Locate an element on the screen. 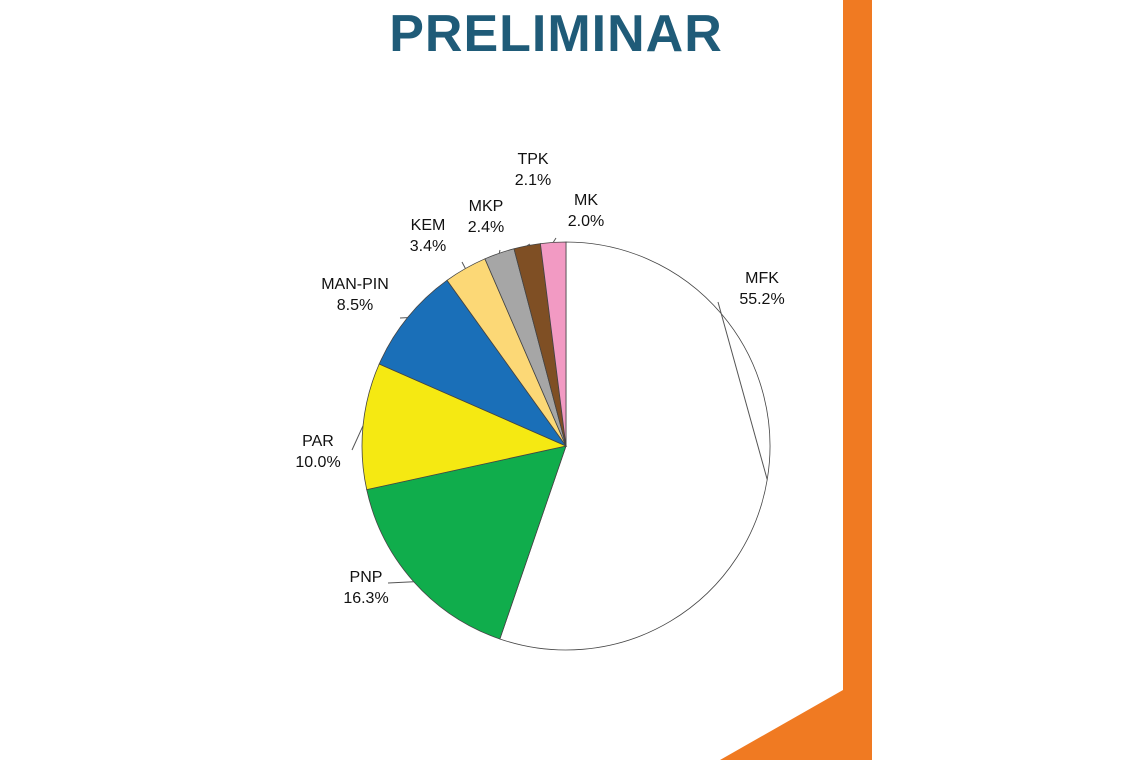 This screenshot has height=760, width=1140. slice-name-kem: KEM is located at coordinates (428, 225).